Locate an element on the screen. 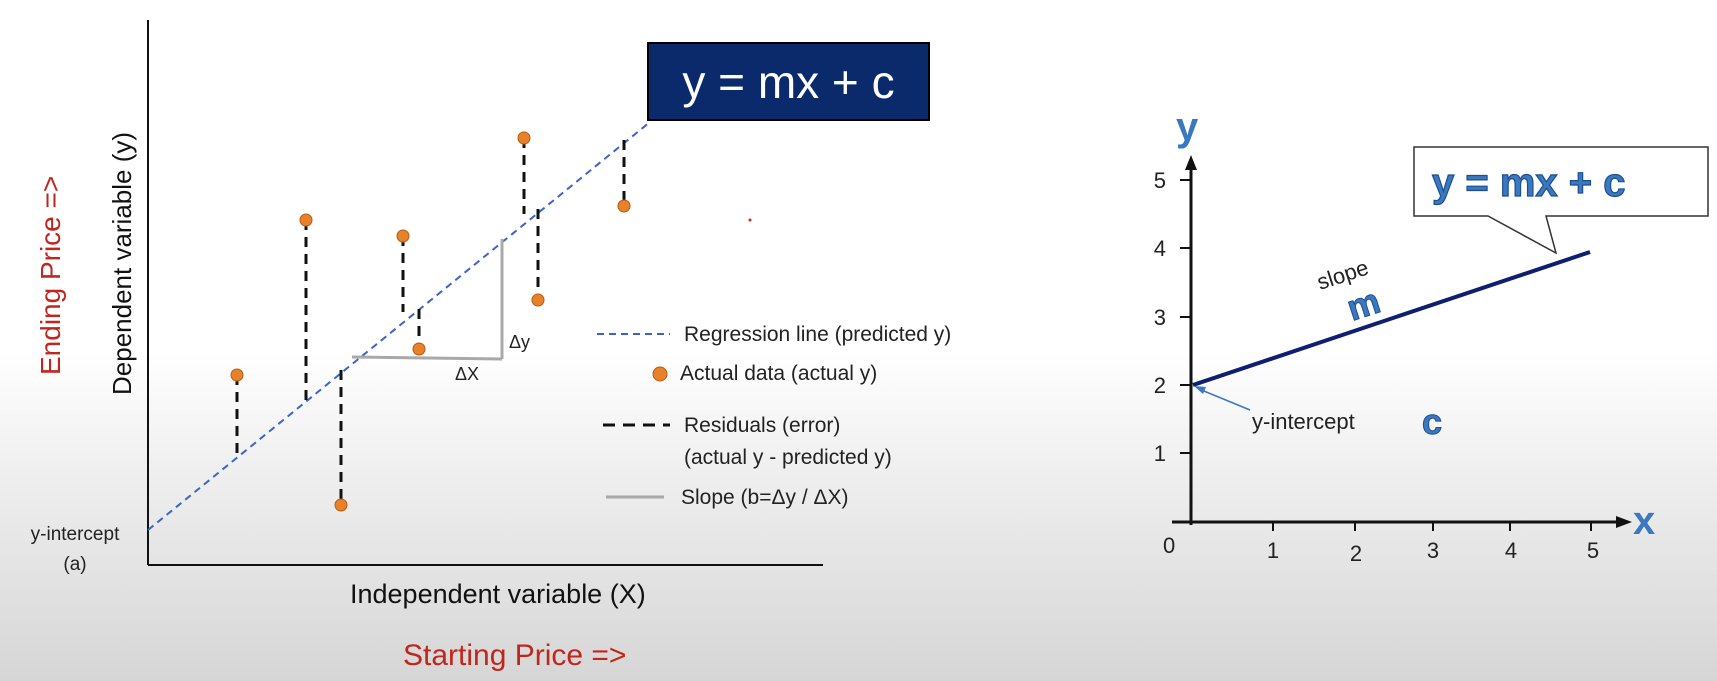  x-tick-label: 2 is located at coordinates (1356, 553).